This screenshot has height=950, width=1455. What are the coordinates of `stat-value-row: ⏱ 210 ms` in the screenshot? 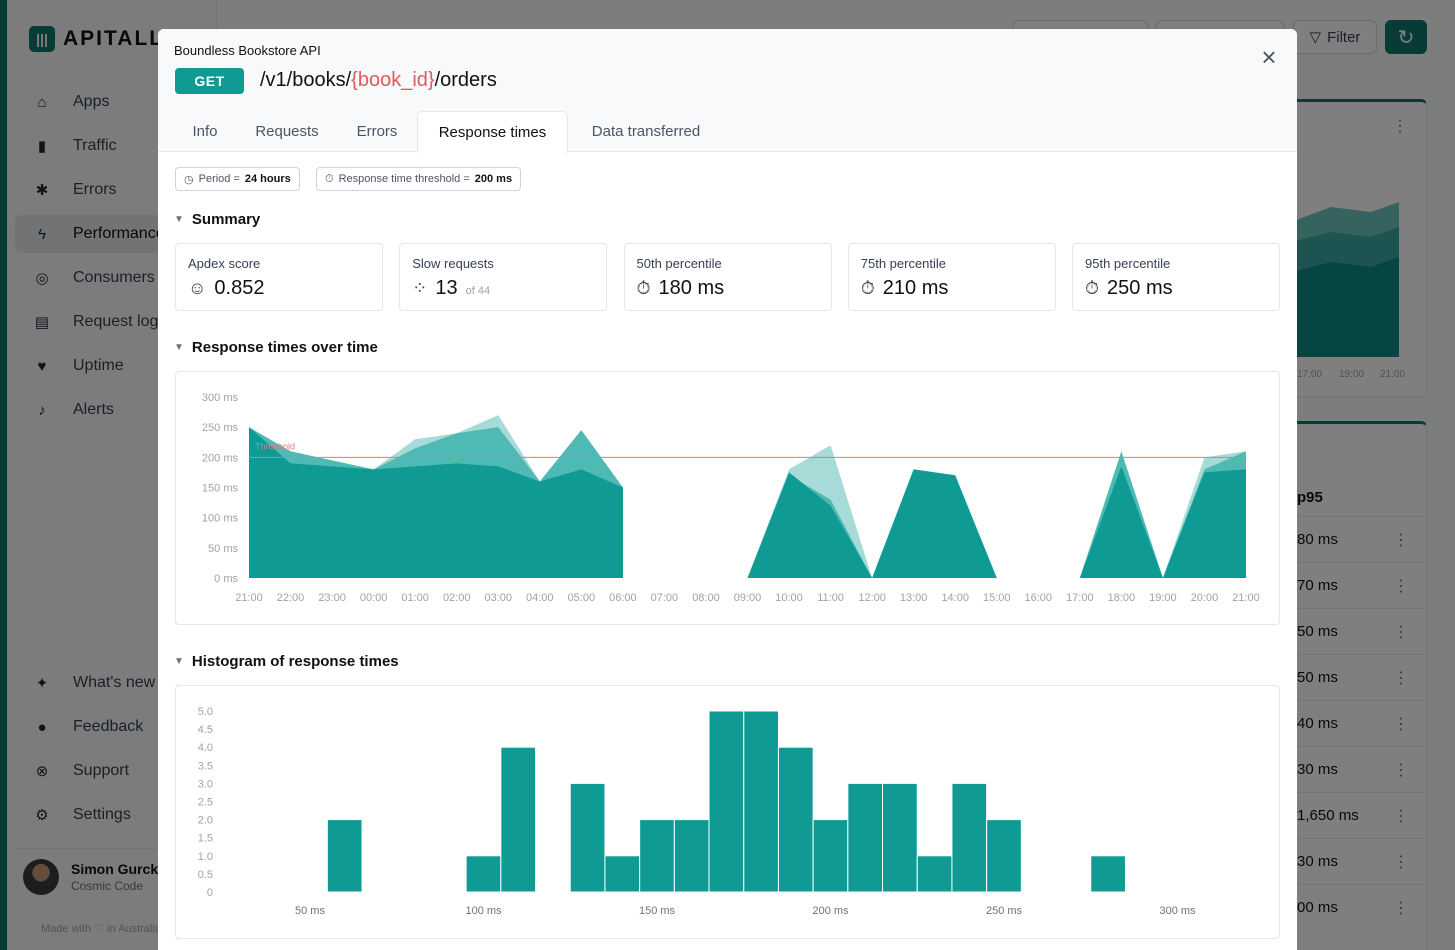 It's located at (952, 288).